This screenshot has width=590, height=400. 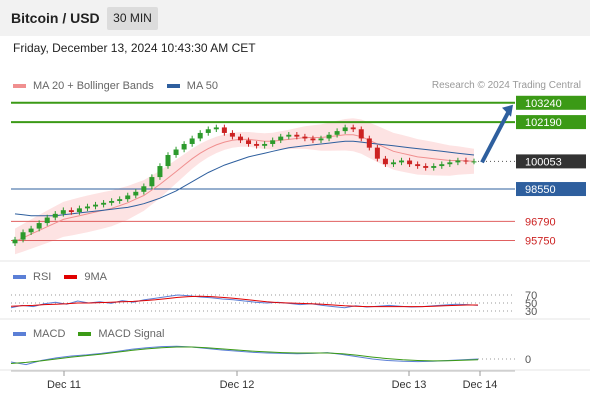 What do you see at coordinates (543, 123) in the screenshot?
I see `resistance-1-label: 102190` at bounding box center [543, 123].